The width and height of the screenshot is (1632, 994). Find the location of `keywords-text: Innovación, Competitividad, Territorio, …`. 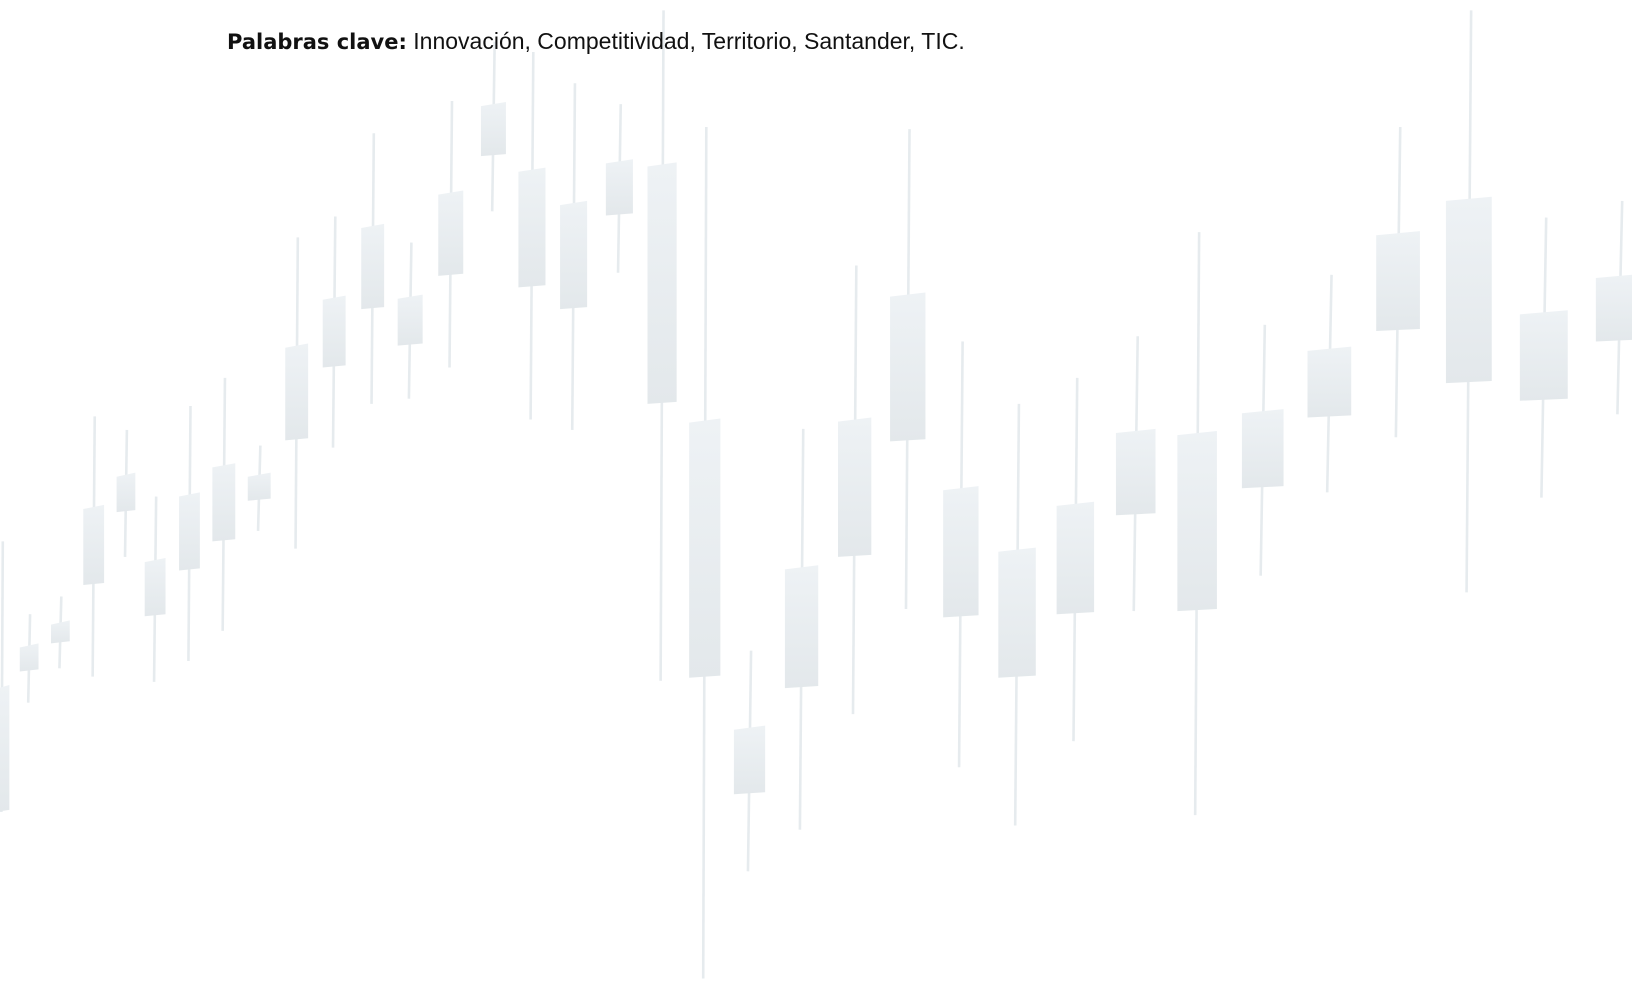

keywords-text: Innovación, Competitividad, Territorio, … is located at coordinates (689, 41).